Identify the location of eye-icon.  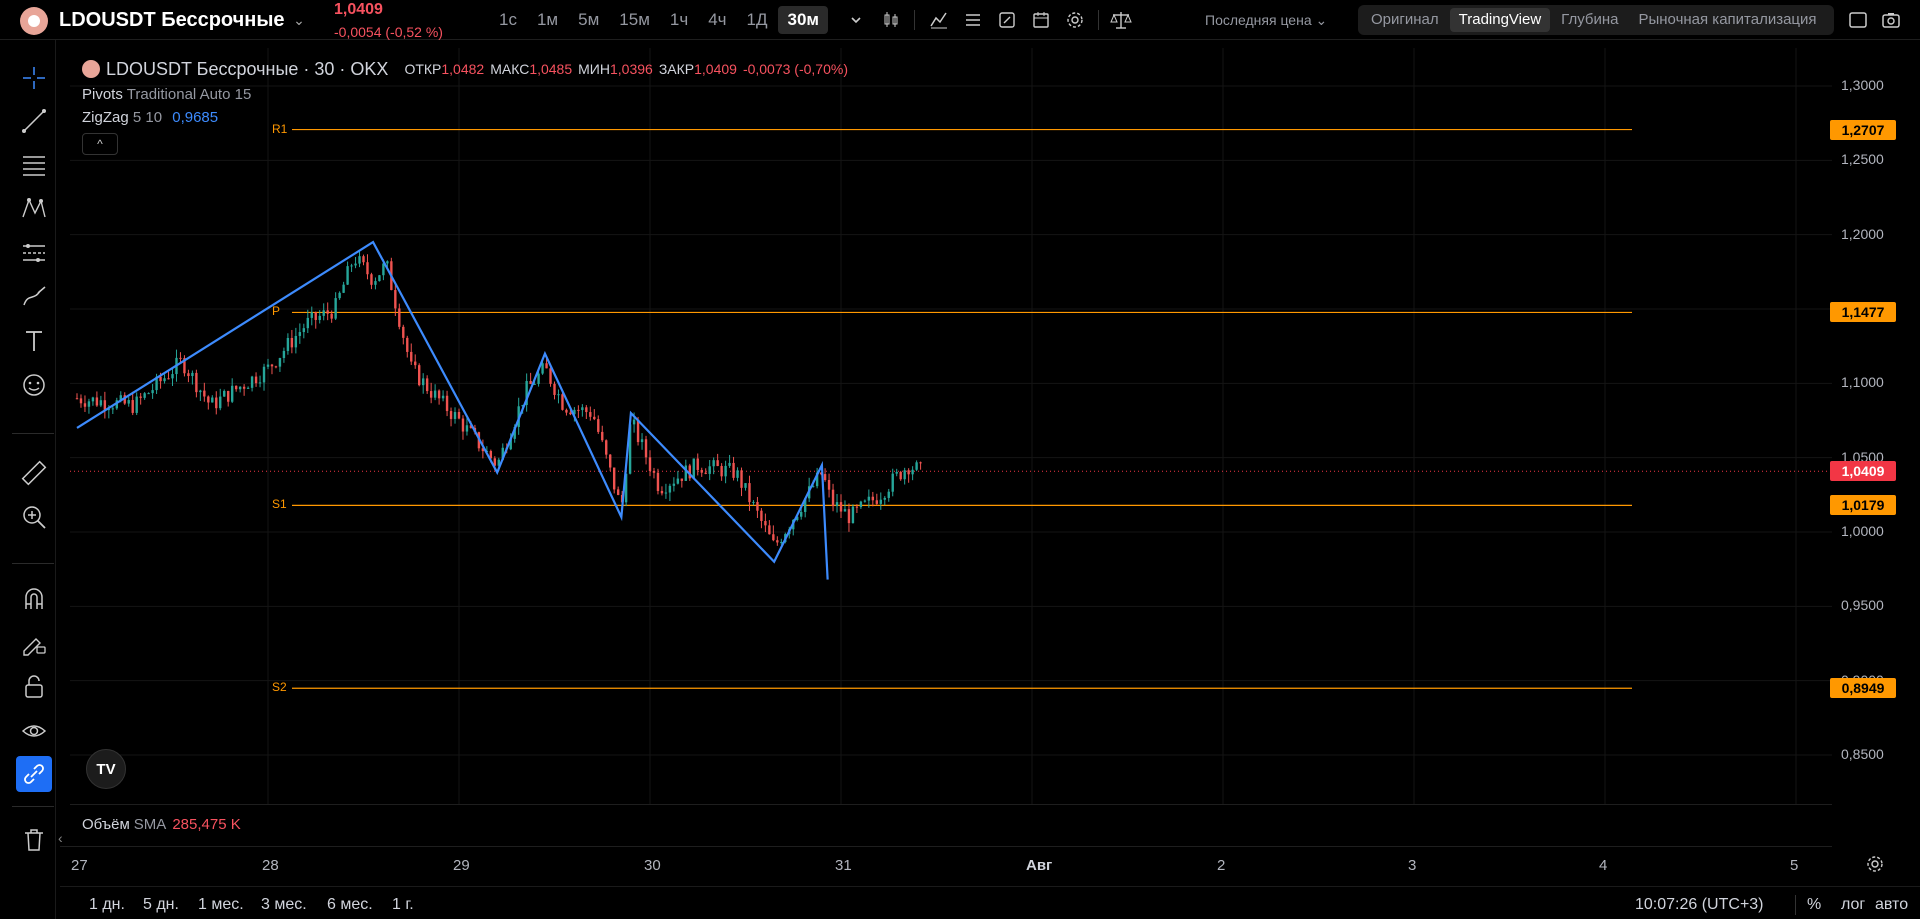
(34, 731).